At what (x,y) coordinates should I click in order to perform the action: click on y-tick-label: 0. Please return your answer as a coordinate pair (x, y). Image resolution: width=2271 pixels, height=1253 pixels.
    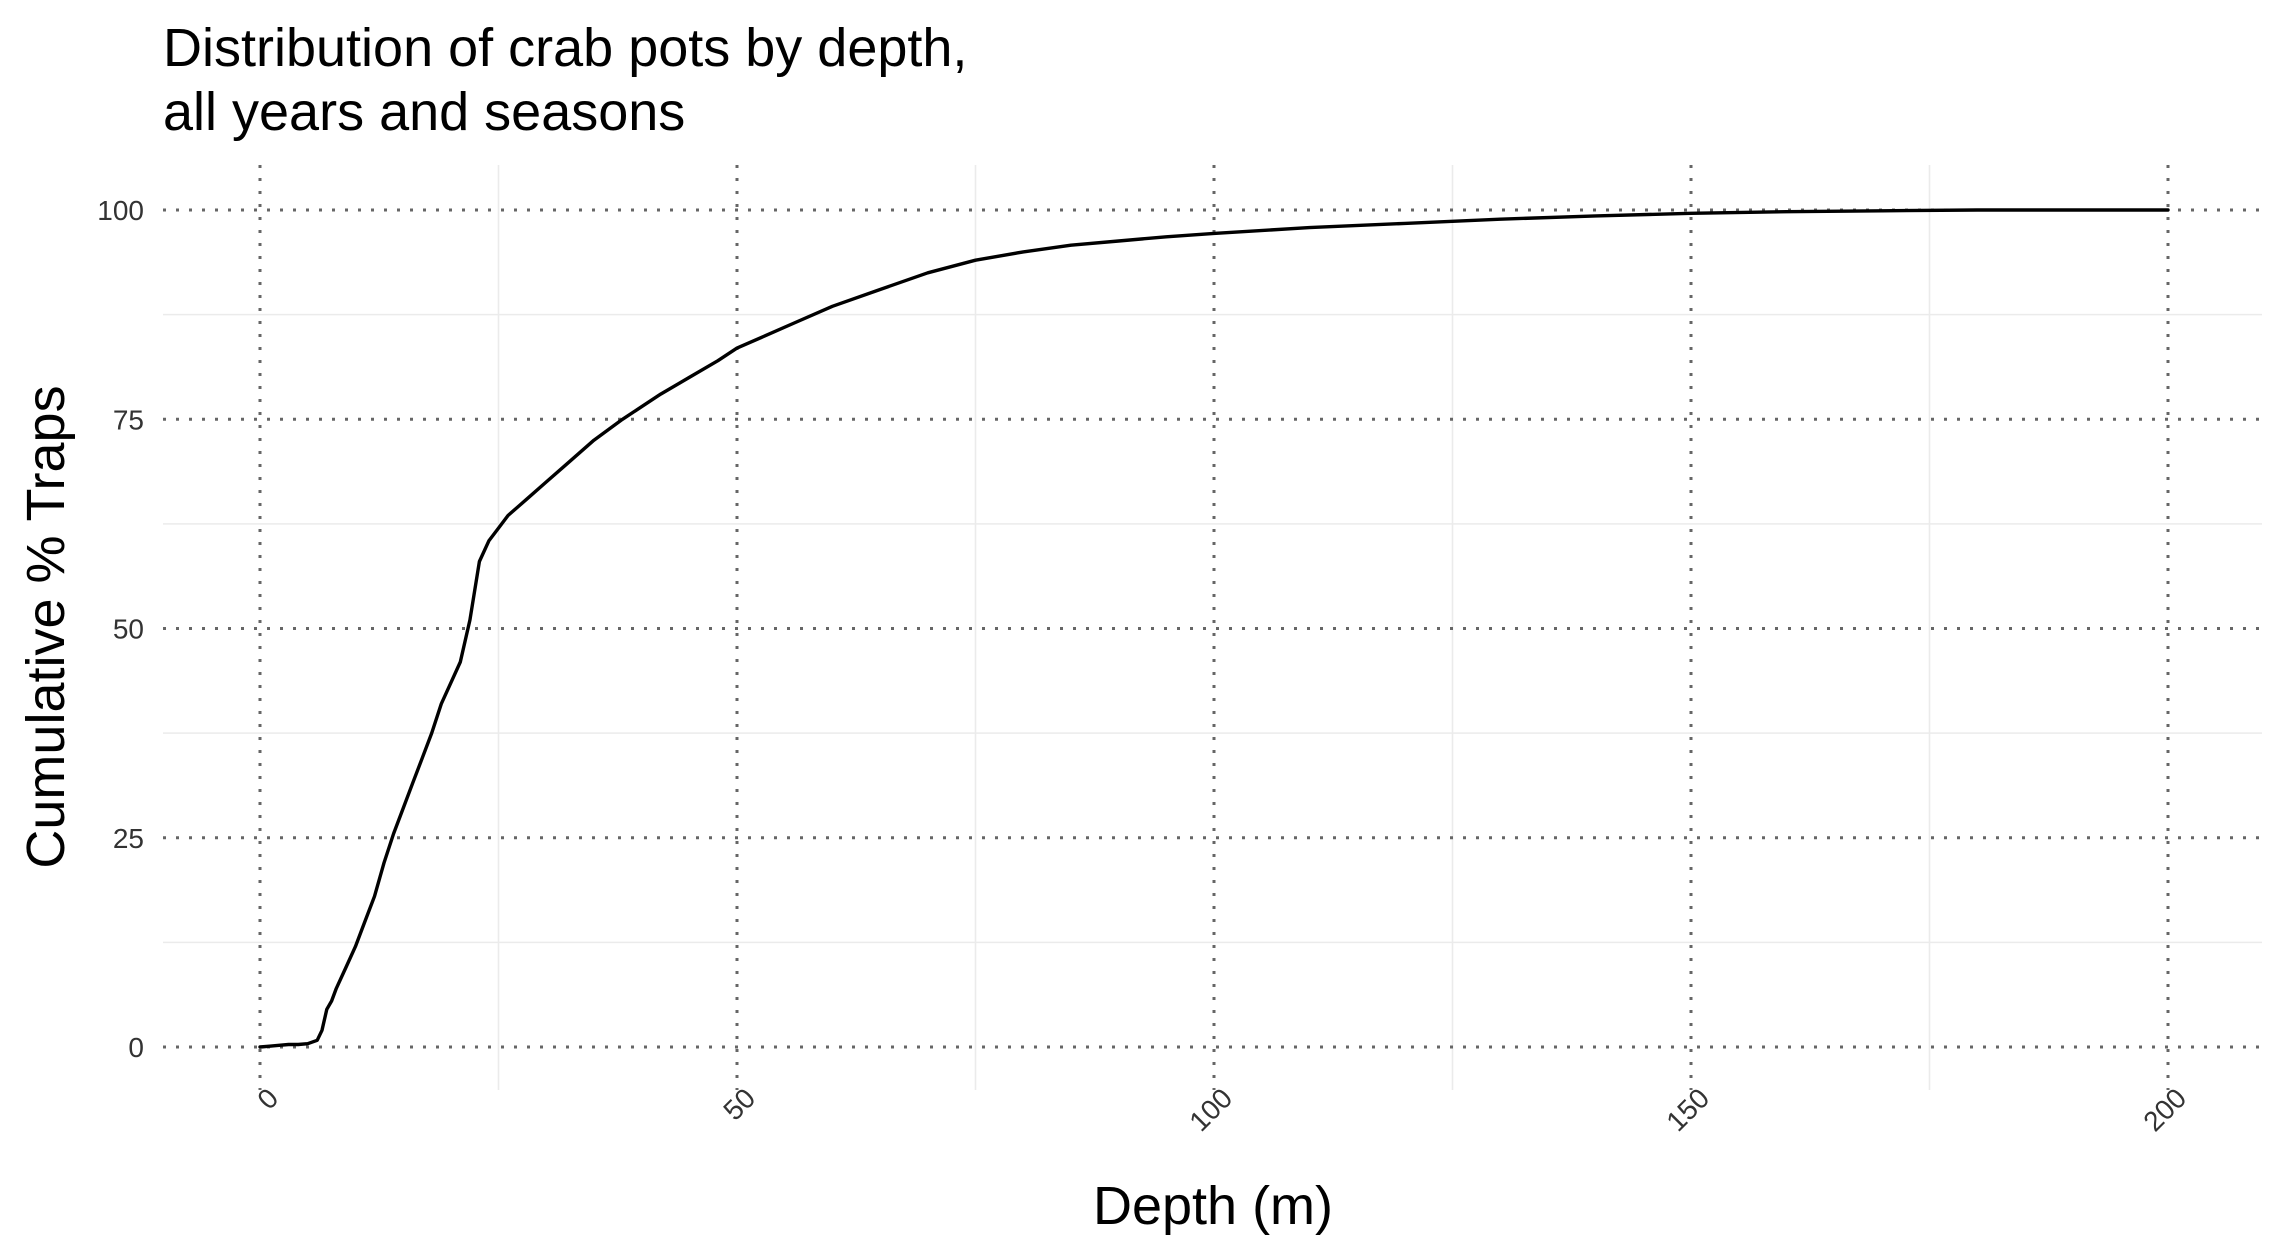
    Looking at the image, I should click on (136, 1047).